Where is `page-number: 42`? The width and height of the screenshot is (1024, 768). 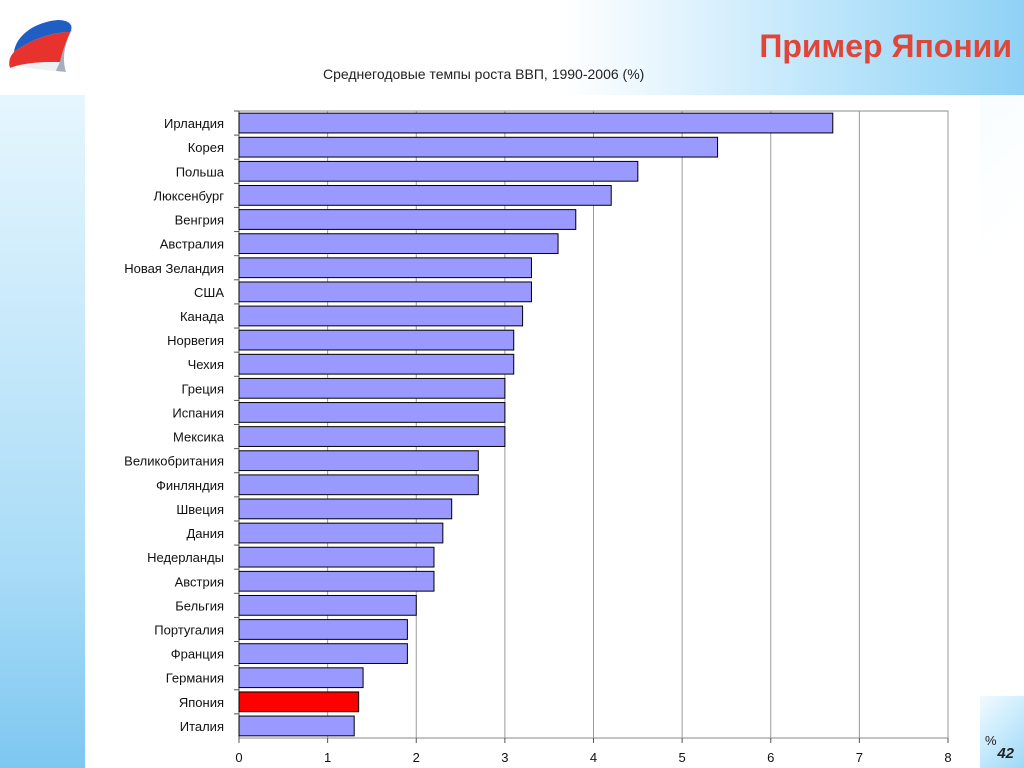
page-number: 42 is located at coordinates (1005, 753).